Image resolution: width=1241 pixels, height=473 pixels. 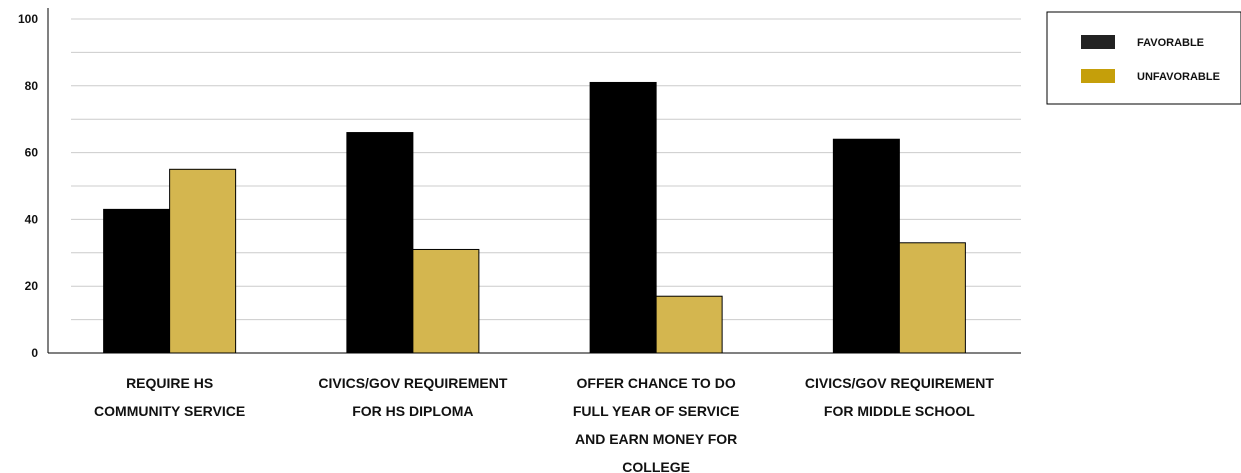 I want to click on legend: FAVORABLE UNFAVORABLE, so click(x=1143, y=58).